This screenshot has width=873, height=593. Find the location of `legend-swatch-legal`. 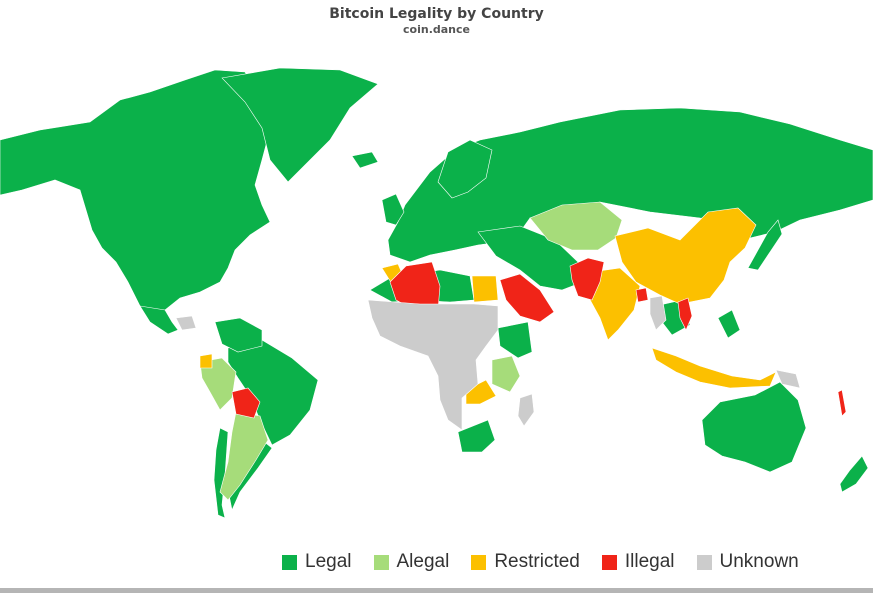

legend-swatch-legal is located at coordinates (289, 562).